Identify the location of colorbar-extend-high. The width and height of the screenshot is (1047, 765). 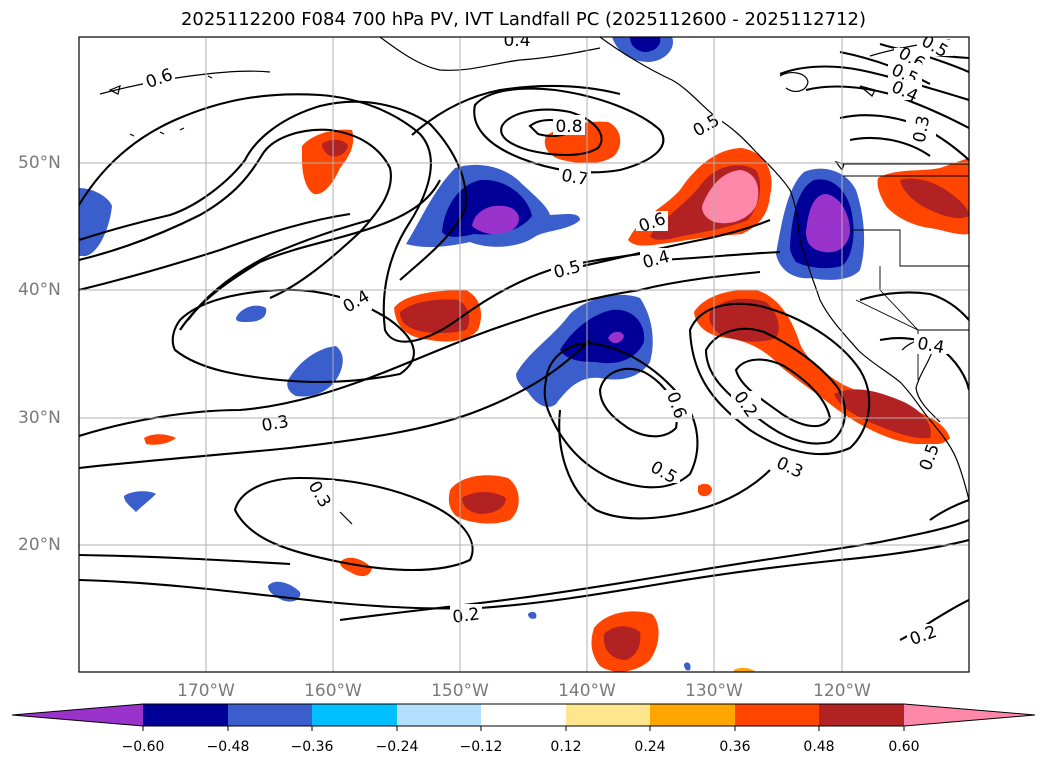
(969, 715).